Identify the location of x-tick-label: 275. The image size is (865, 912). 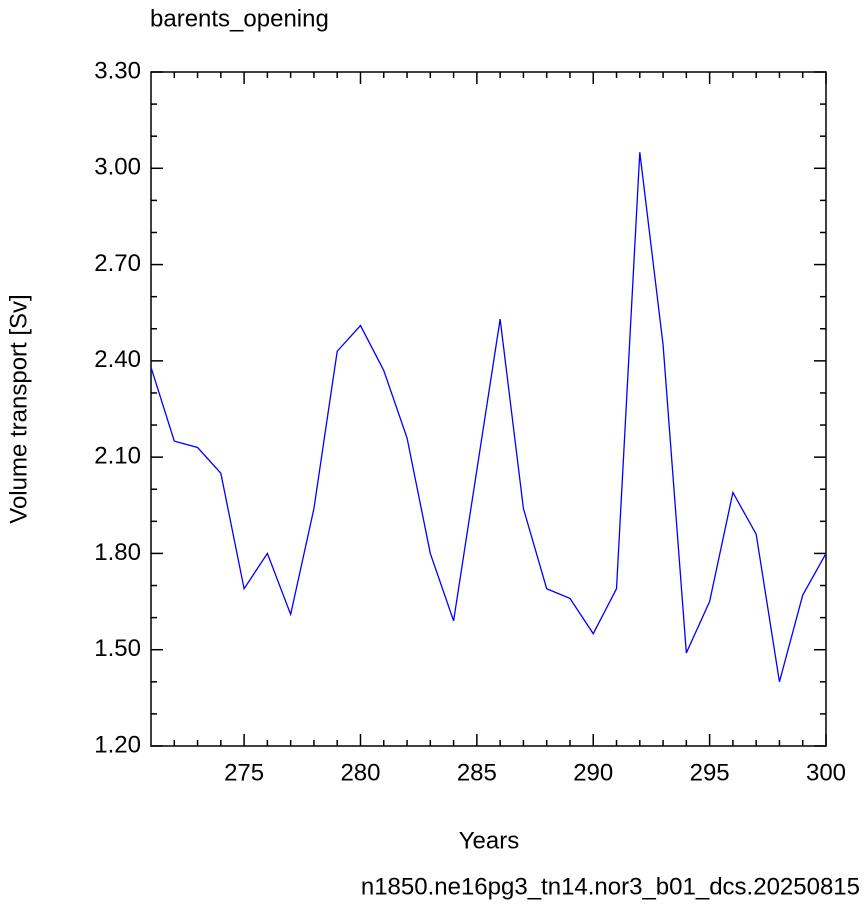
(244, 772).